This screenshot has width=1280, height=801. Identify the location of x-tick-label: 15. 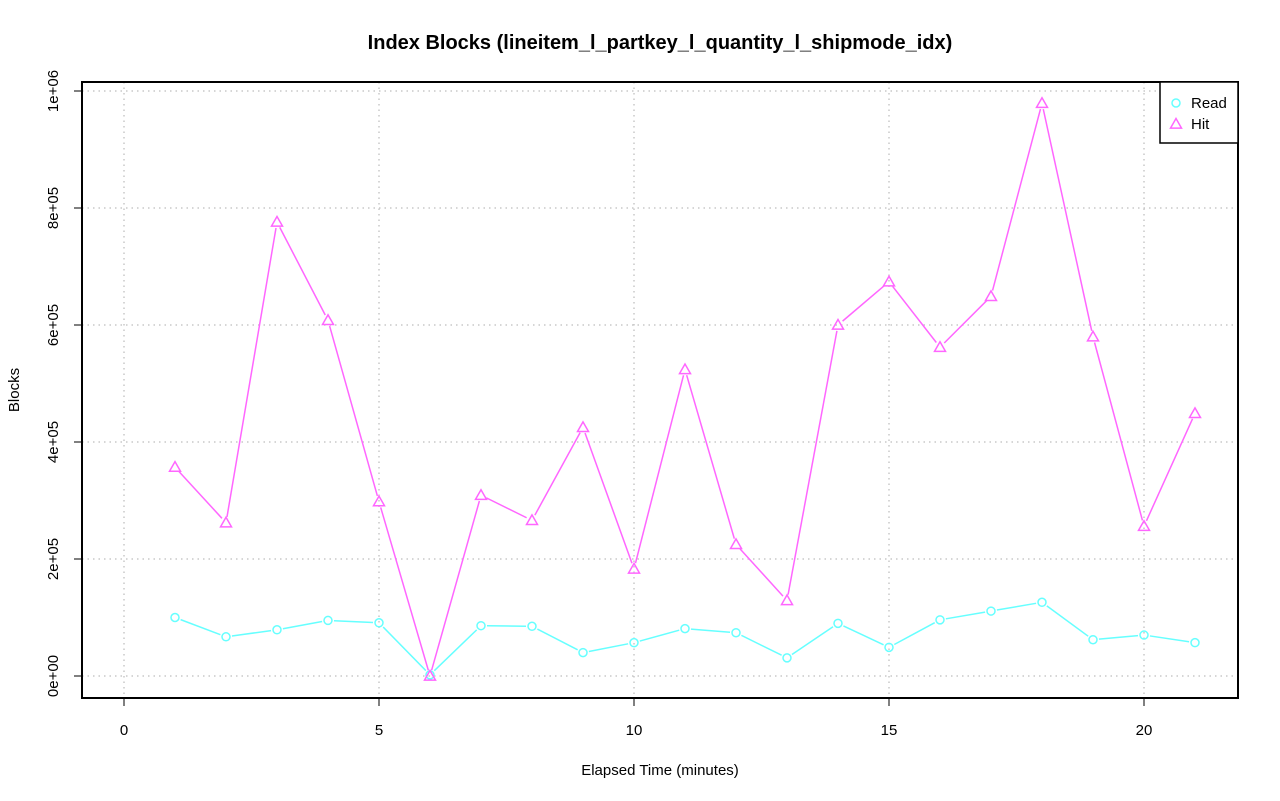
(889, 730).